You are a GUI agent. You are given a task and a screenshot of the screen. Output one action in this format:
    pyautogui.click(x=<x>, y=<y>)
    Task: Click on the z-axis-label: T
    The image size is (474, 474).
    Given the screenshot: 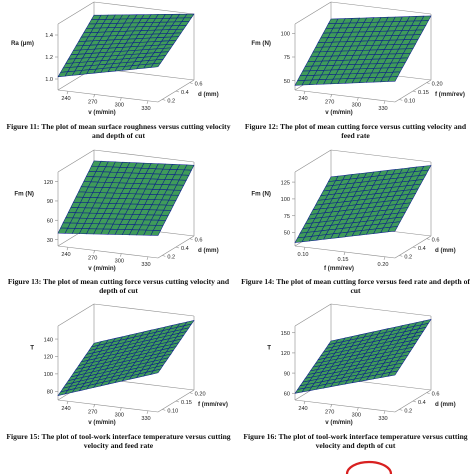 What is the action you would take?
    pyautogui.click(x=32, y=348)
    